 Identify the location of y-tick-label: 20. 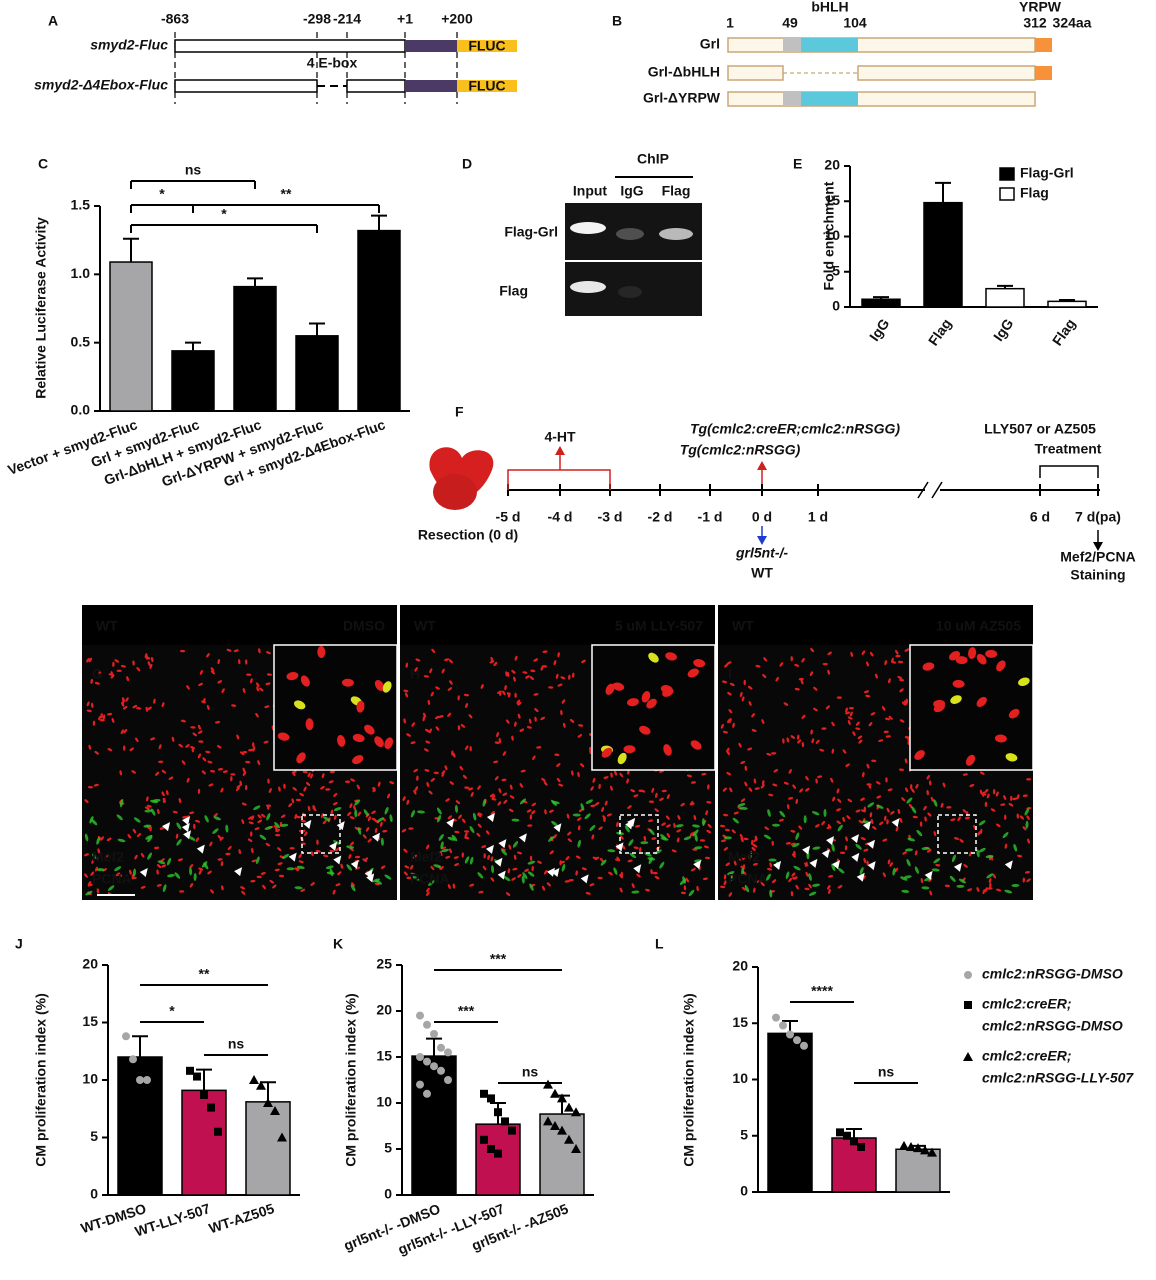
(832, 165).